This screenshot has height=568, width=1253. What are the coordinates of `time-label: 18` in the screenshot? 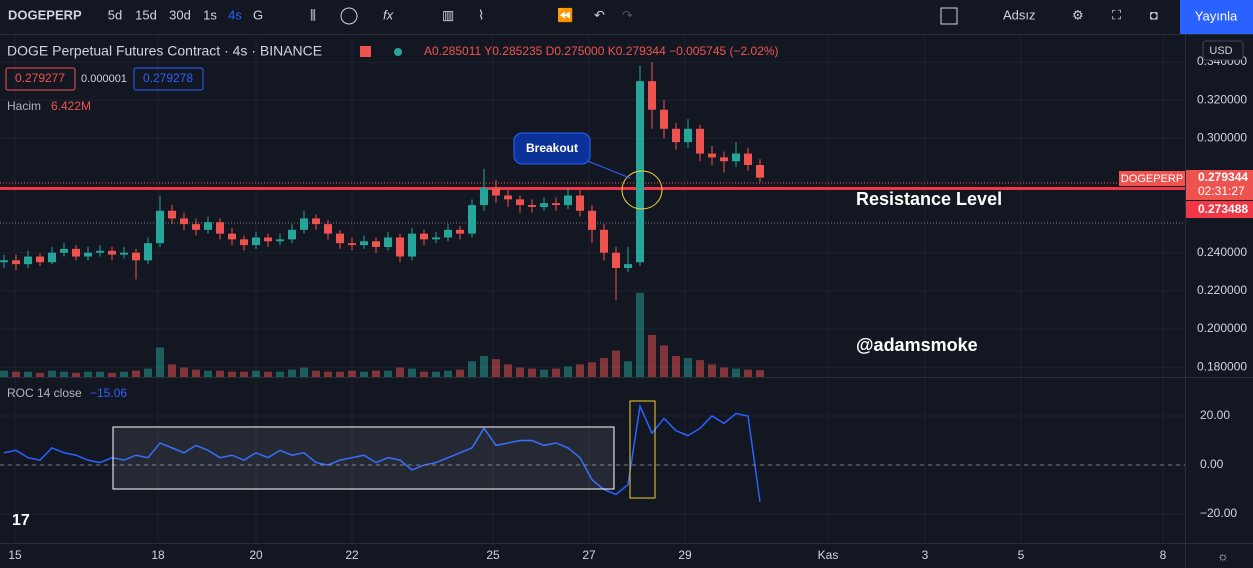 It's located at (158, 555).